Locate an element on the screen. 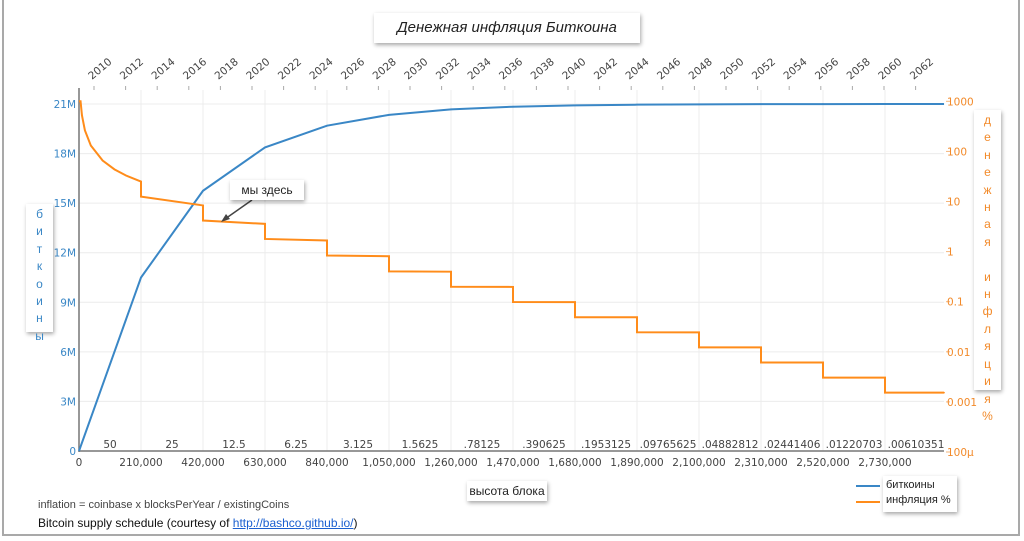 The width and height of the screenshot is (1024, 541). legend: биткоины инфляция % is located at coordinates (920, 494).